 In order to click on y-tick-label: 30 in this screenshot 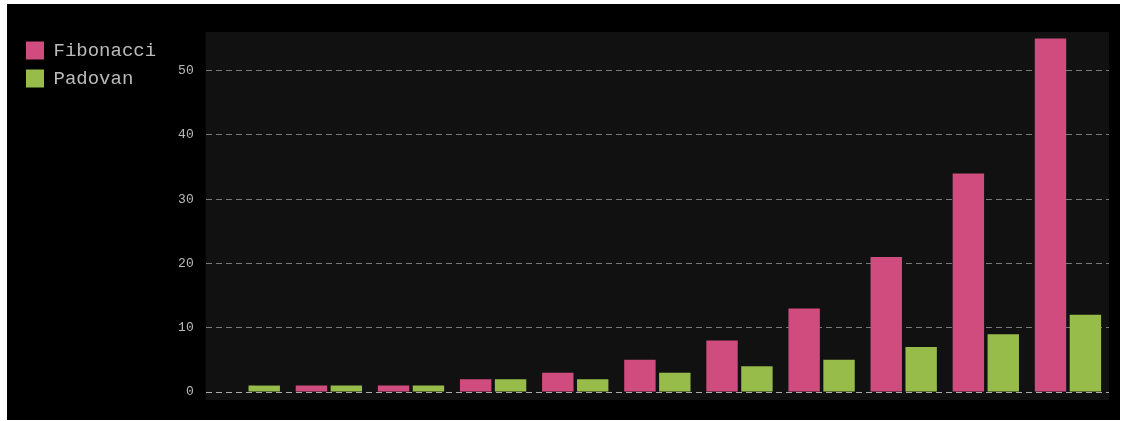, I will do `click(186, 199)`.